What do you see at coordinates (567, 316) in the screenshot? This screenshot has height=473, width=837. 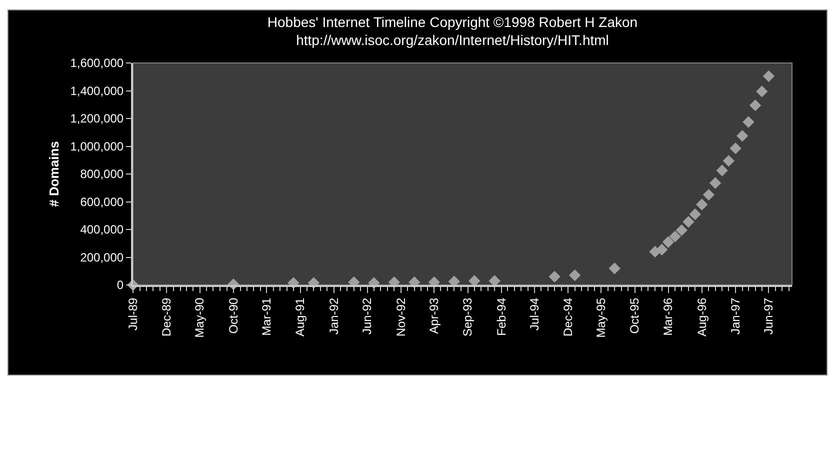 I see `x-tick-label: Dec-94` at bounding box center [567, 316].